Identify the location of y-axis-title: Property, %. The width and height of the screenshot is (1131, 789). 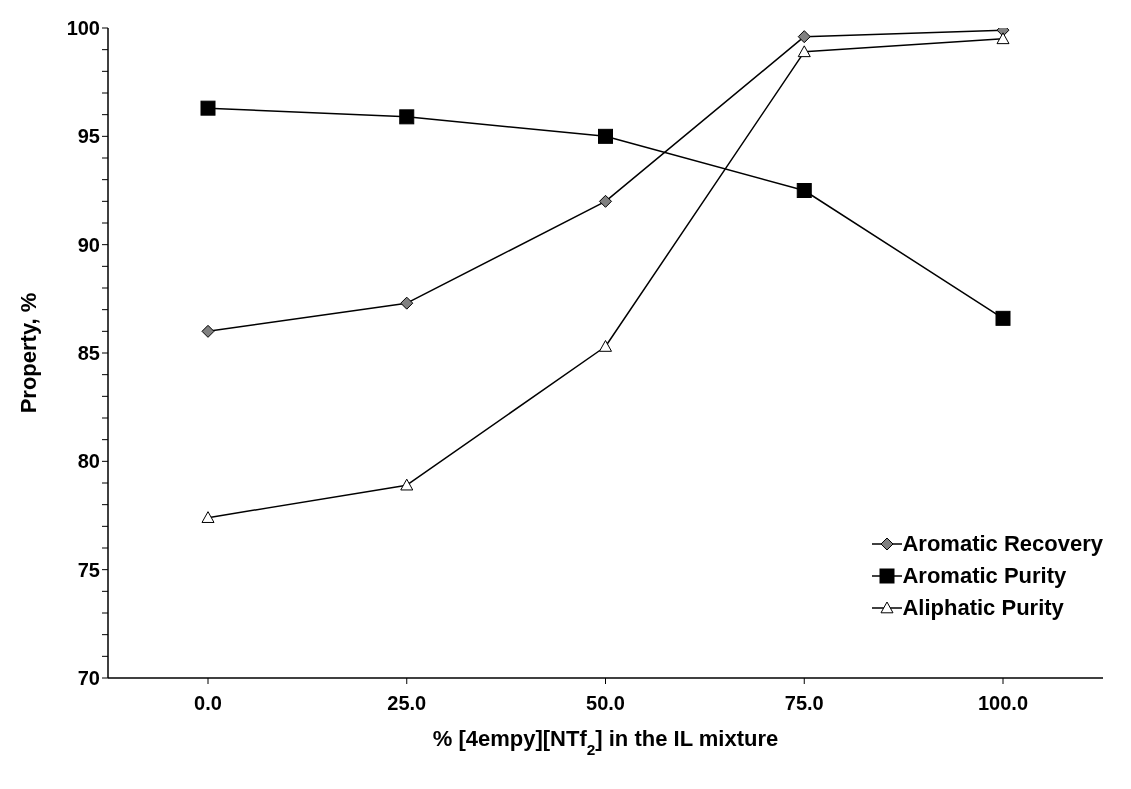
(28, 353).